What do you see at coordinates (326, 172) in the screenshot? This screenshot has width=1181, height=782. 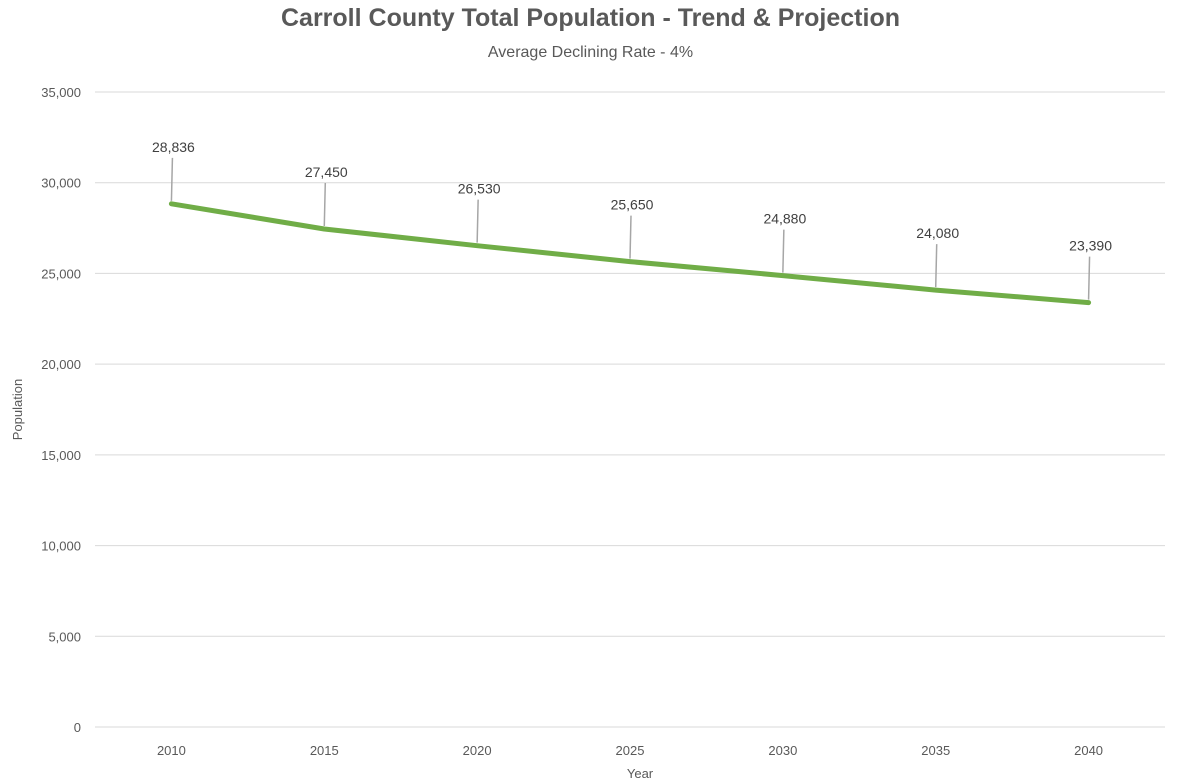 I see `data-label: 27,450` at bounding box center [326, 172].